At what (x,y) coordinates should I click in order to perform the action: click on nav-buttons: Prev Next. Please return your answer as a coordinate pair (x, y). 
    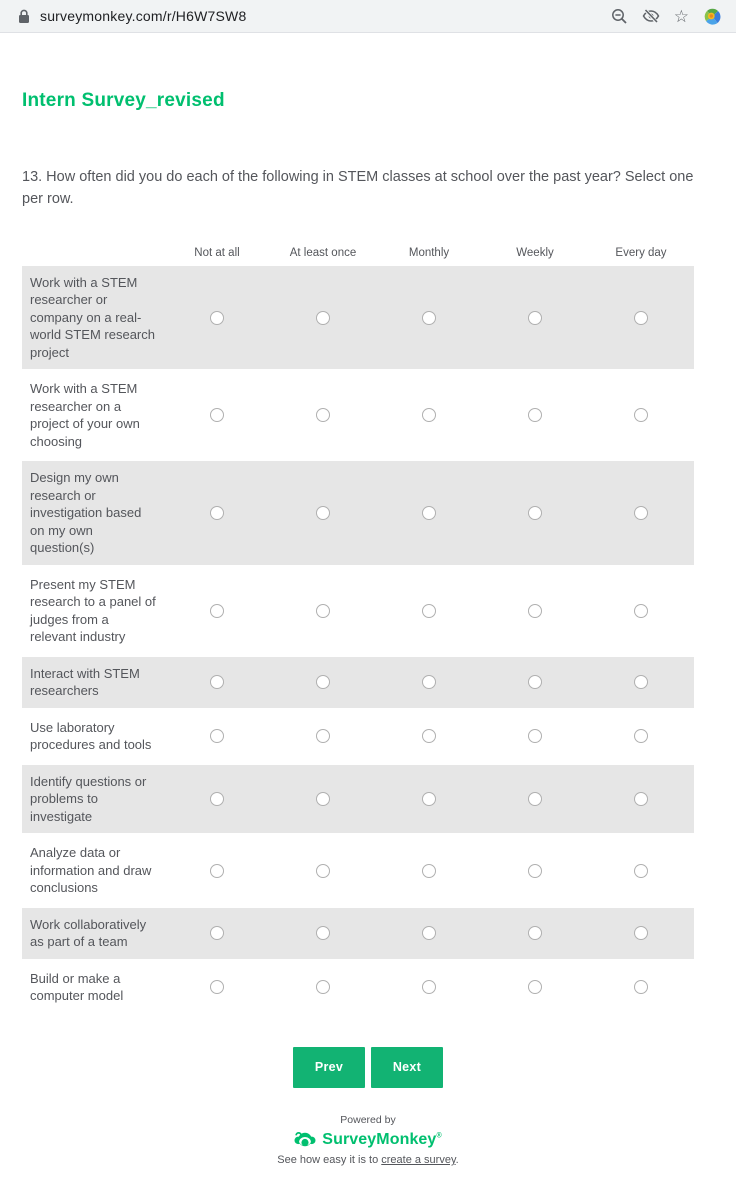
    Looking at the image, I should click on (368, 1067).